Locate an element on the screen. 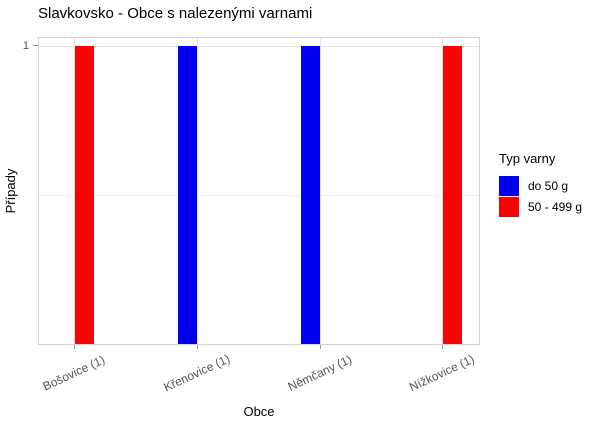 Image resolution: width=600 pixels, height=430 pixels. legend-item: do 50 g is located at coordinates (540, 186).